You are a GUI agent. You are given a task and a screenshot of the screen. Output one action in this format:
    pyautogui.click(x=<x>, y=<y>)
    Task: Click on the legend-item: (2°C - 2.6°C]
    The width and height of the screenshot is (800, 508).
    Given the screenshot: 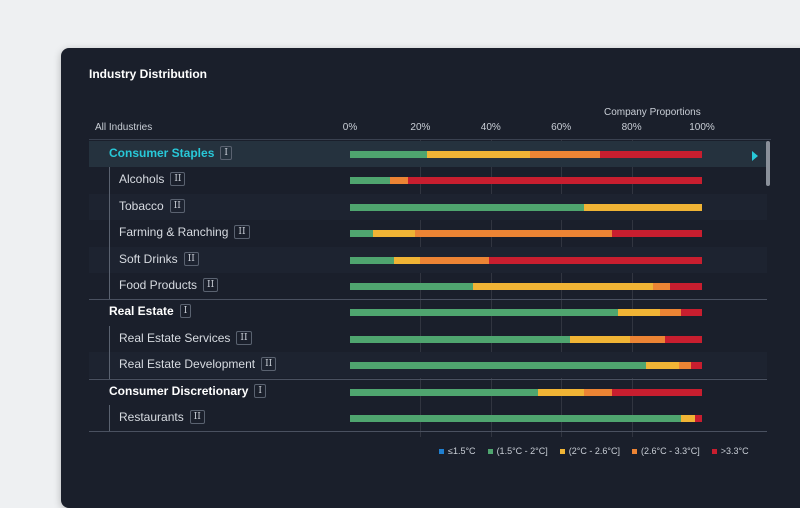 What is the action you would take?
    pyautogui.click(x=589, y=451)
    